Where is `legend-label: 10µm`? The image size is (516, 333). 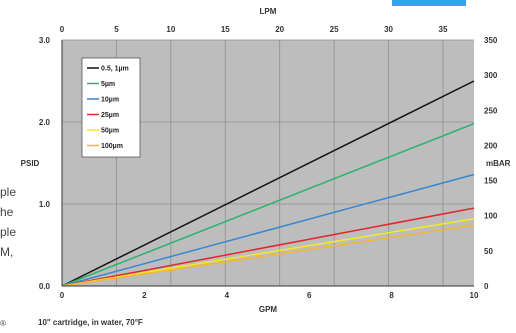
legend-label: 10µm is located at coordinates (110, 100).